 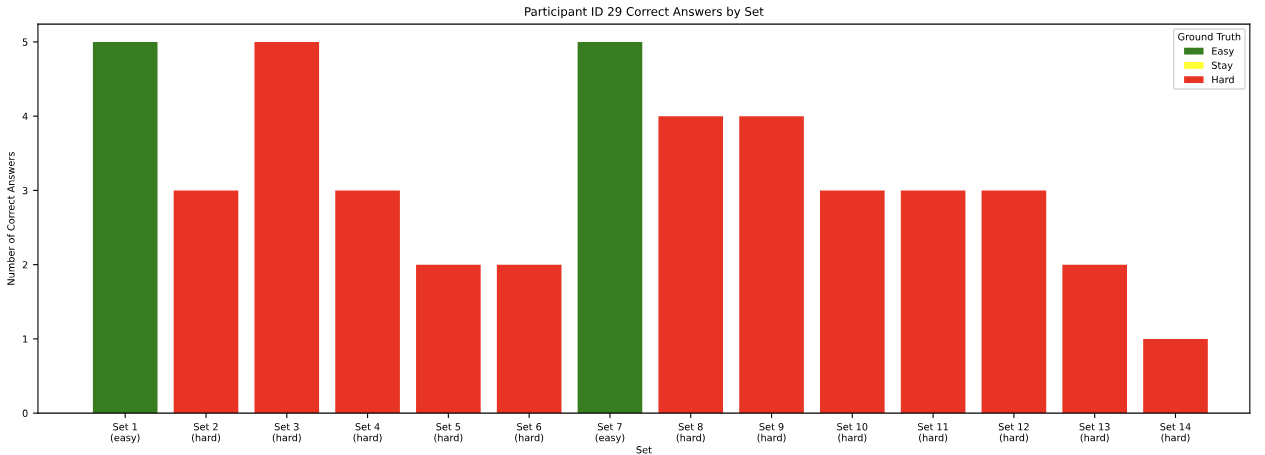 I want to click on x-tick-label: Set 3 (hard), so click(x=286, y=433).